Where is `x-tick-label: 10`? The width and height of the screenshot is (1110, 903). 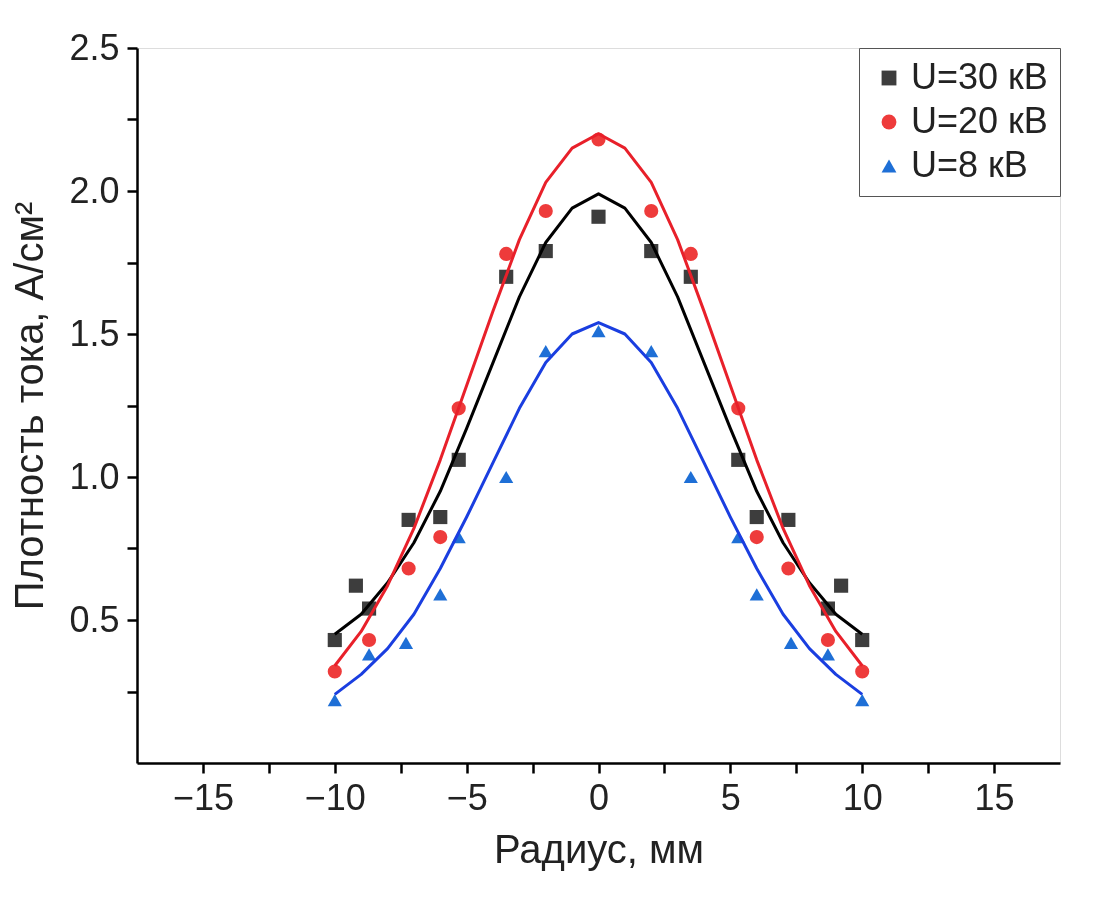
x-tick-label: 10 is located at coordinates (862, 797).